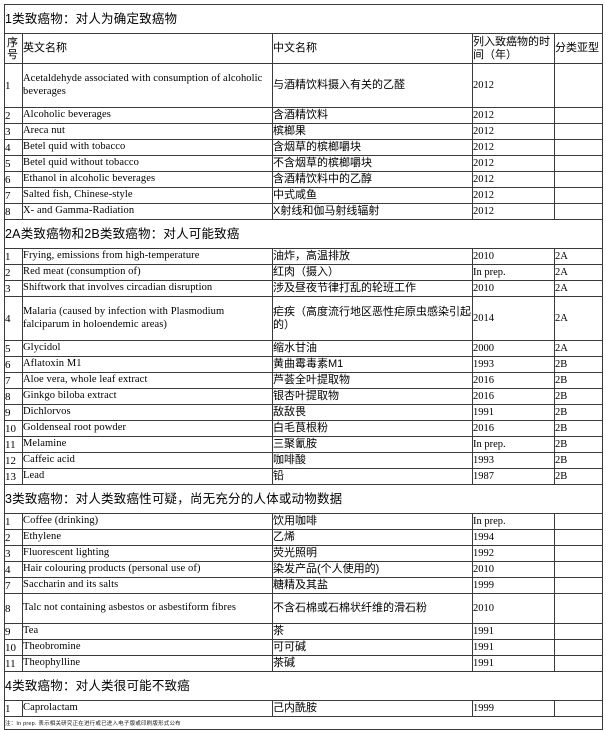  I want to click on table-row: 13 Lead 铅 1987 2B, so click(304, 476).